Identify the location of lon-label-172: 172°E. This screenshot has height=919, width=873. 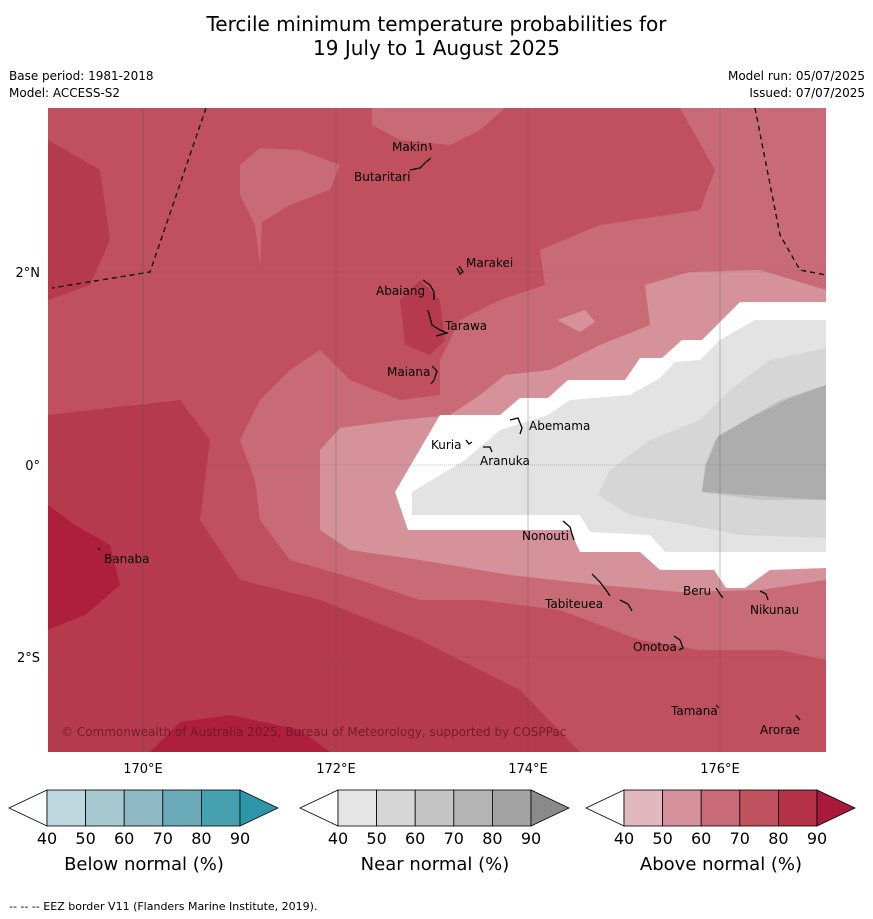
(336, 769).